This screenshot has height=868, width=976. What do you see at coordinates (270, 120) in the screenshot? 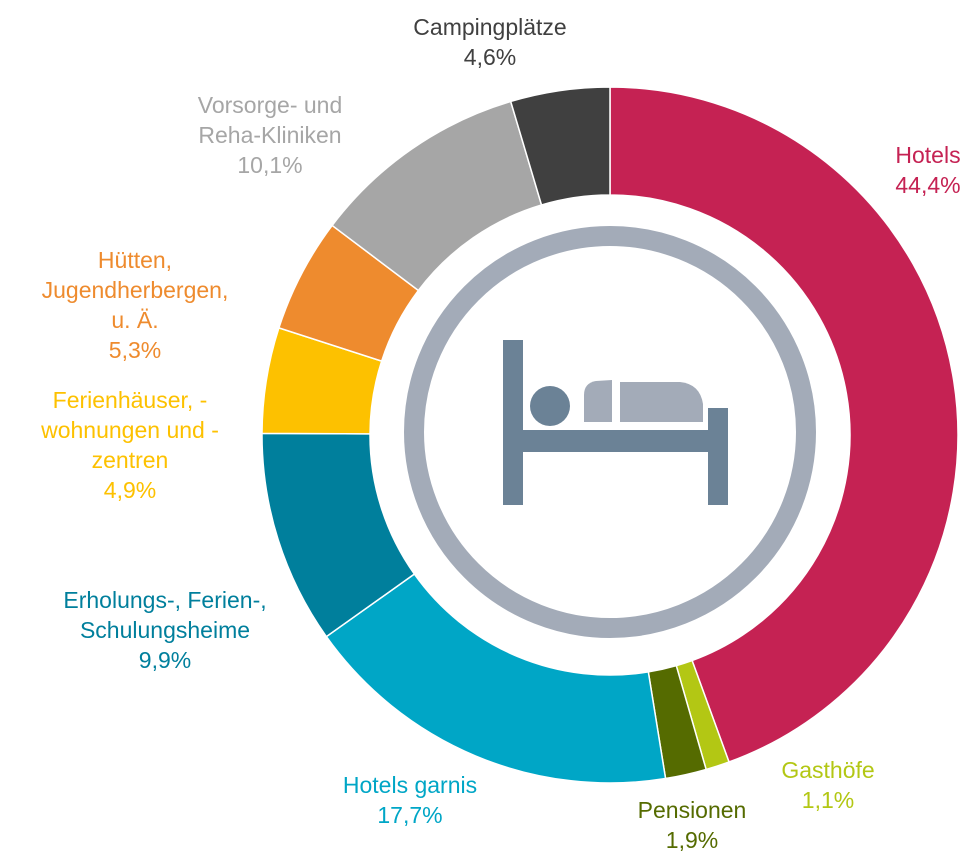
I see `category-name: Vorsorge- und Reha-Kliniken` at bounding box center [270, 120].